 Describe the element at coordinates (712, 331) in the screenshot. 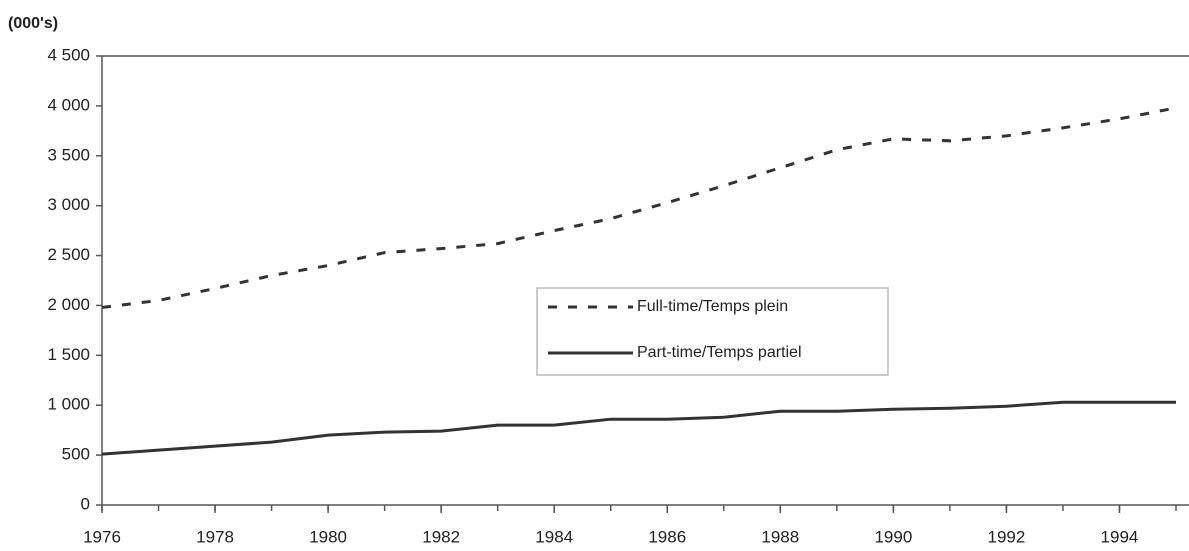

I see `legend-box` at that location.